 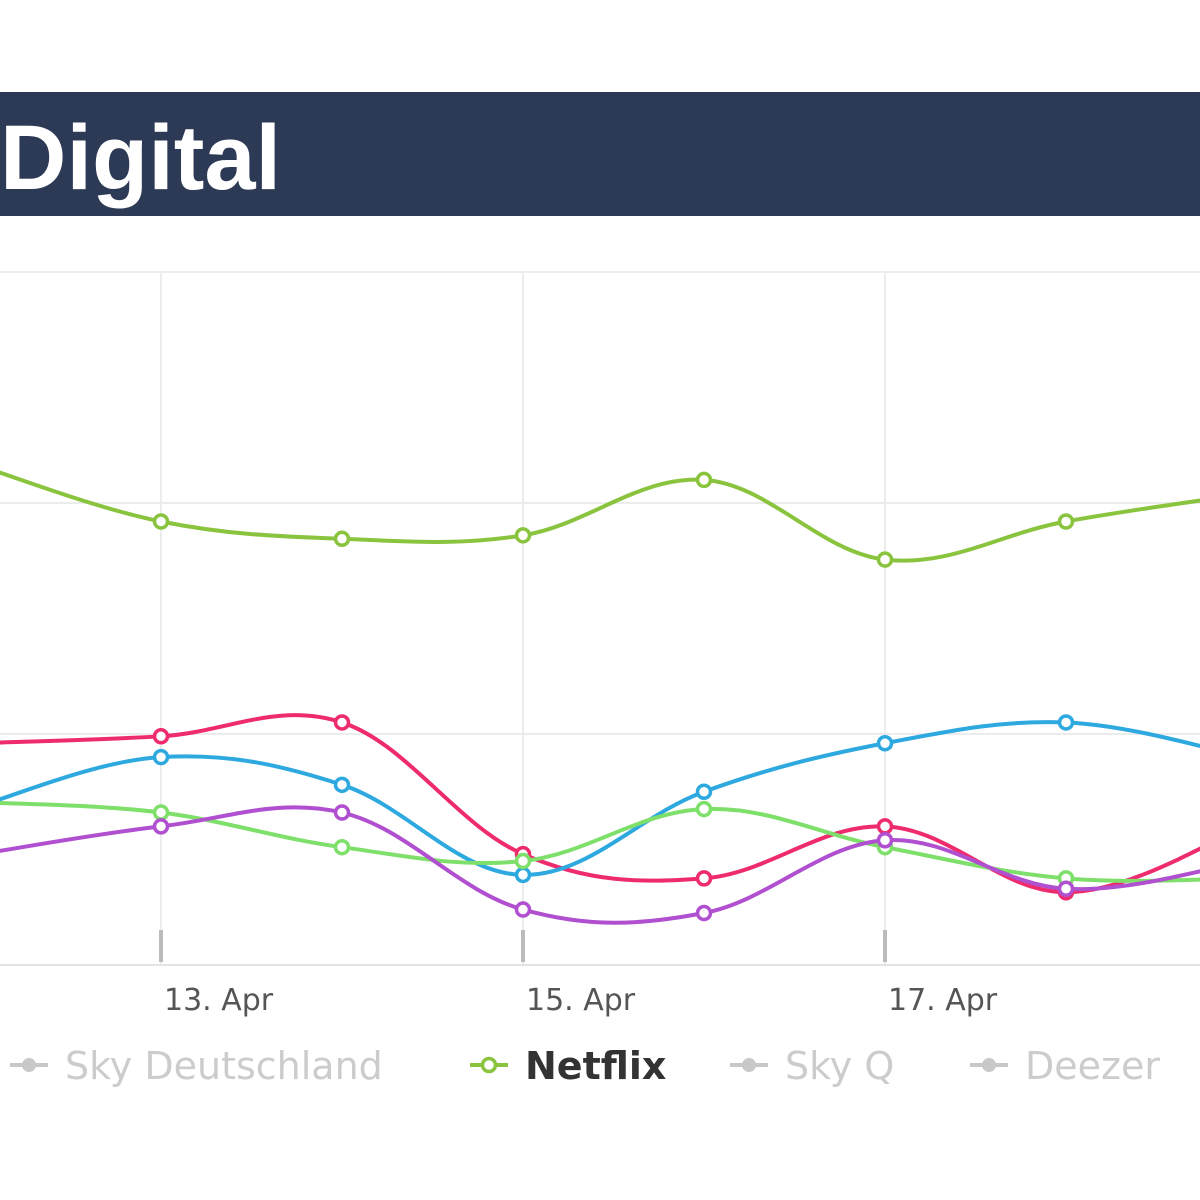 I want to click on legend-item-sky-deutschland: Sky Deutschland, so click(x=196, y=1066).